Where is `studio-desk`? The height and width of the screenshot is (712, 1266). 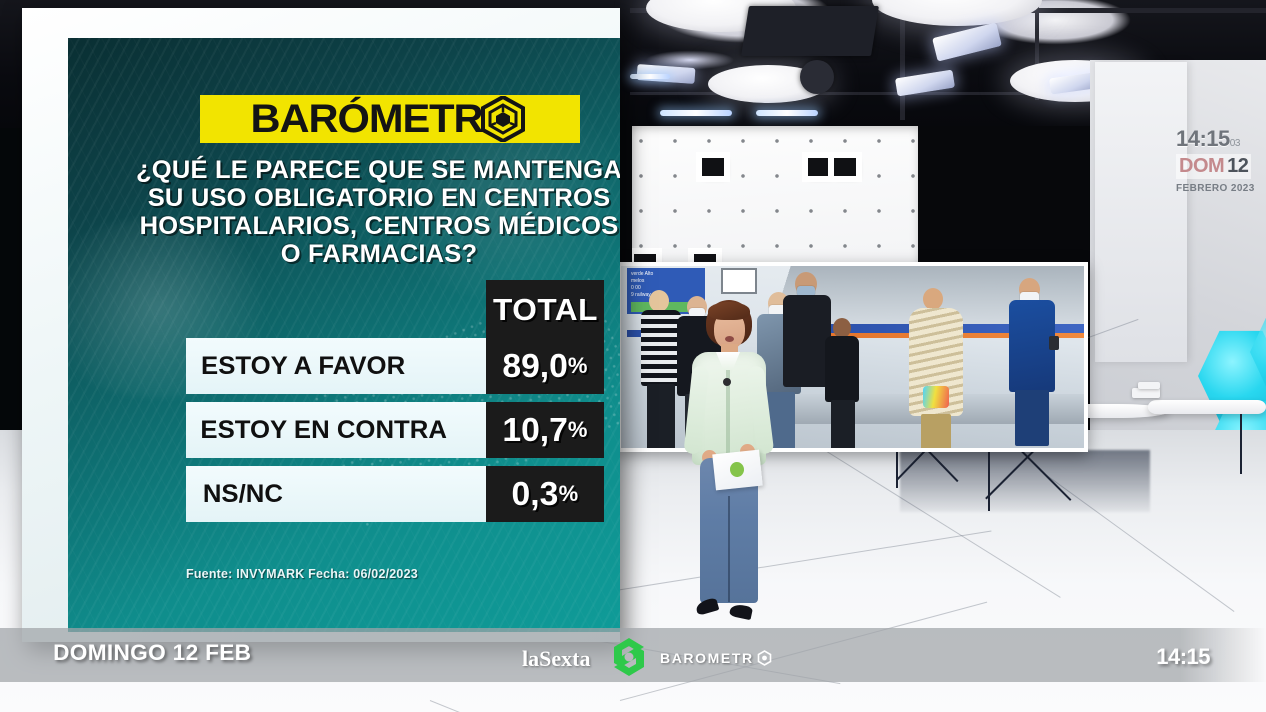 studio-desk is located at coordinates (1207, 407).